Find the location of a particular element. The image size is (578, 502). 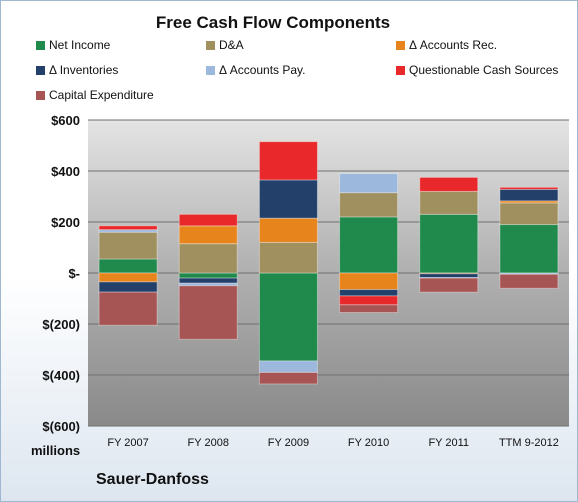

units-label: millions is located at coordinates (56, 450).